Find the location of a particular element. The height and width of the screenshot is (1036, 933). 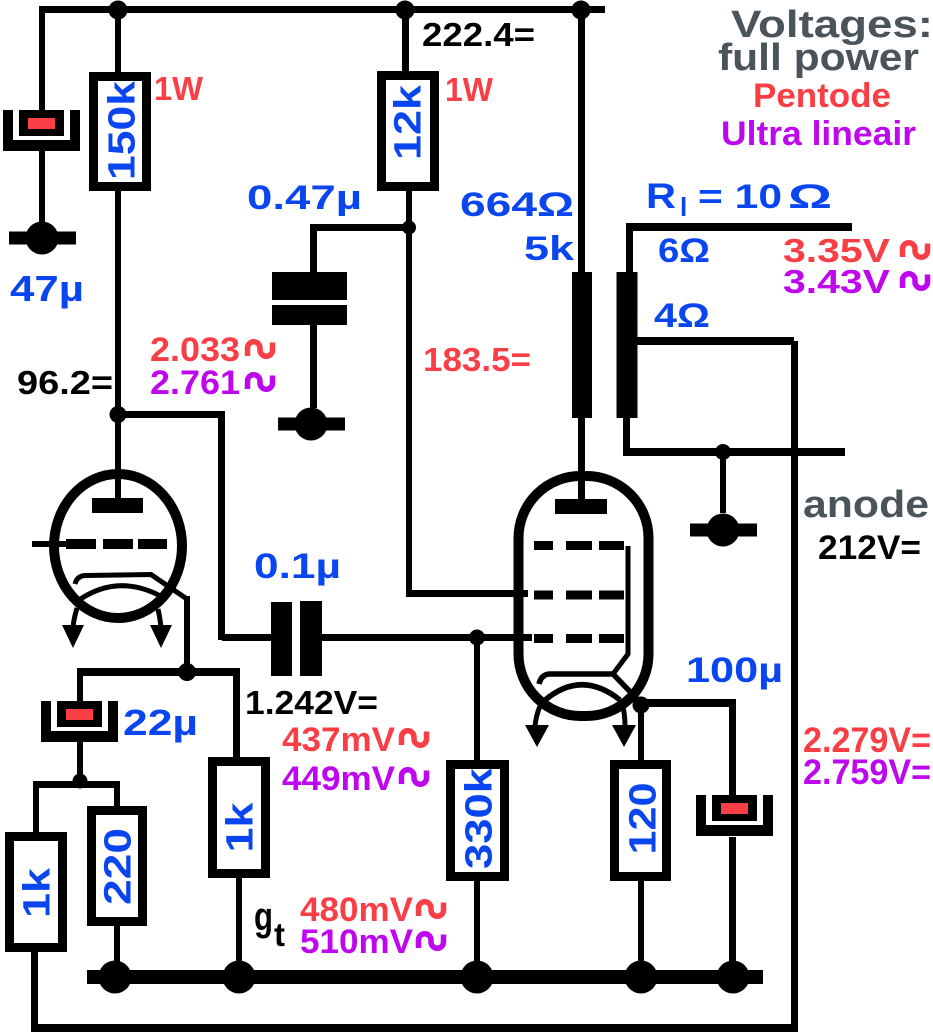

svg-text: full power is located at coordinates (818, 58).